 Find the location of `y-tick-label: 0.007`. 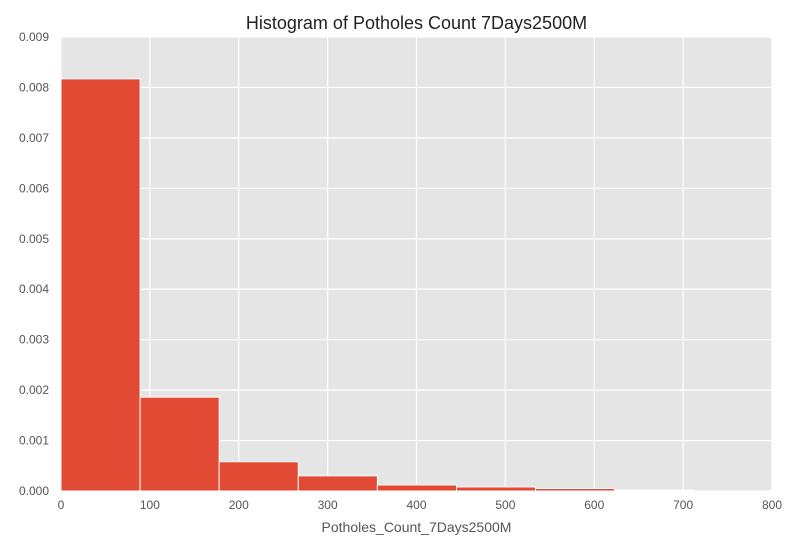

y-tick-label: 0.007 is located at coordinates (34, 138).